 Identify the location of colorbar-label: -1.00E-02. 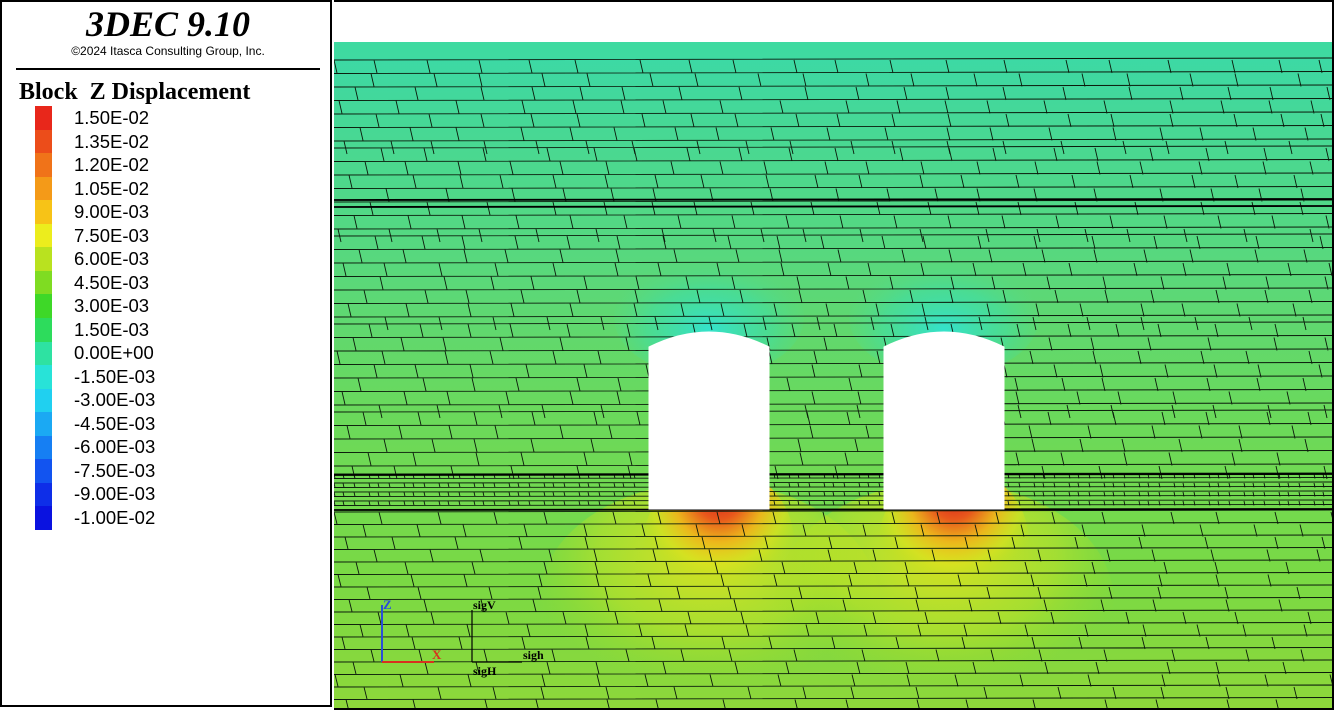
(115, 517).